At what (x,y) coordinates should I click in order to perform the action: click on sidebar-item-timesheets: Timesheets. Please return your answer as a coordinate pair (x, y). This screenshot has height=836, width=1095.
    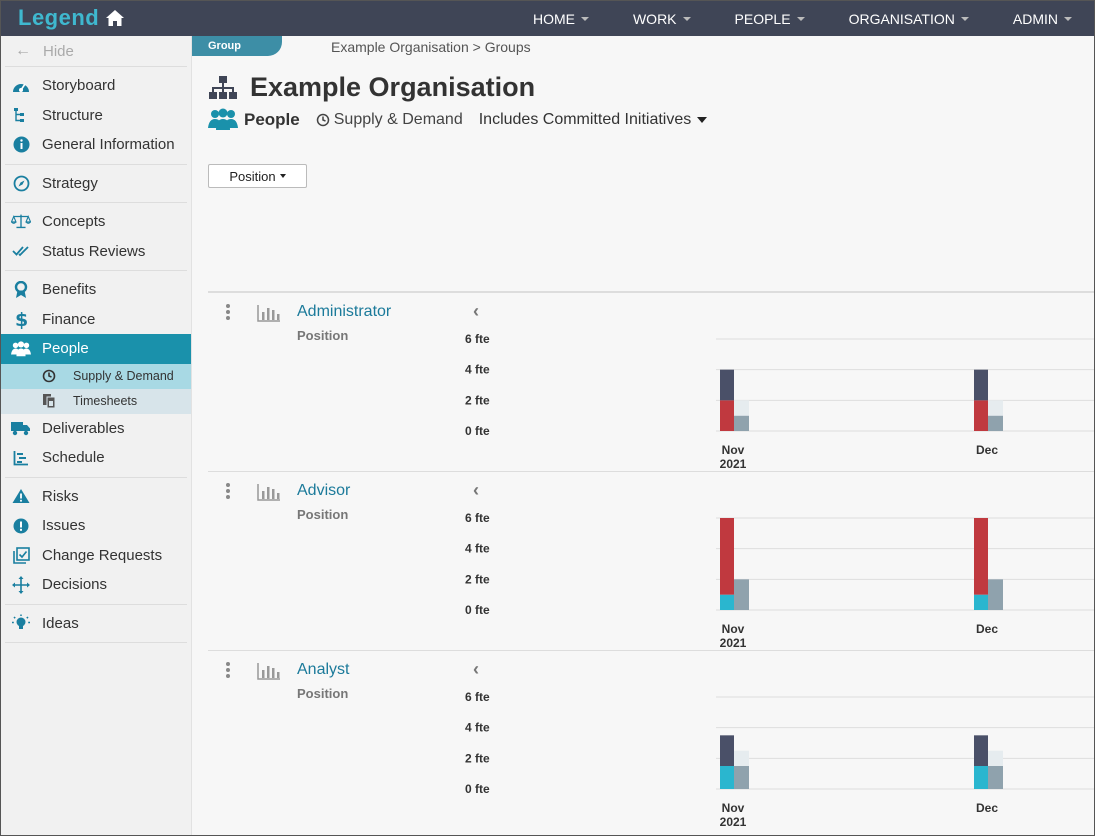
    Looking at the image, I should click on (96, 401).